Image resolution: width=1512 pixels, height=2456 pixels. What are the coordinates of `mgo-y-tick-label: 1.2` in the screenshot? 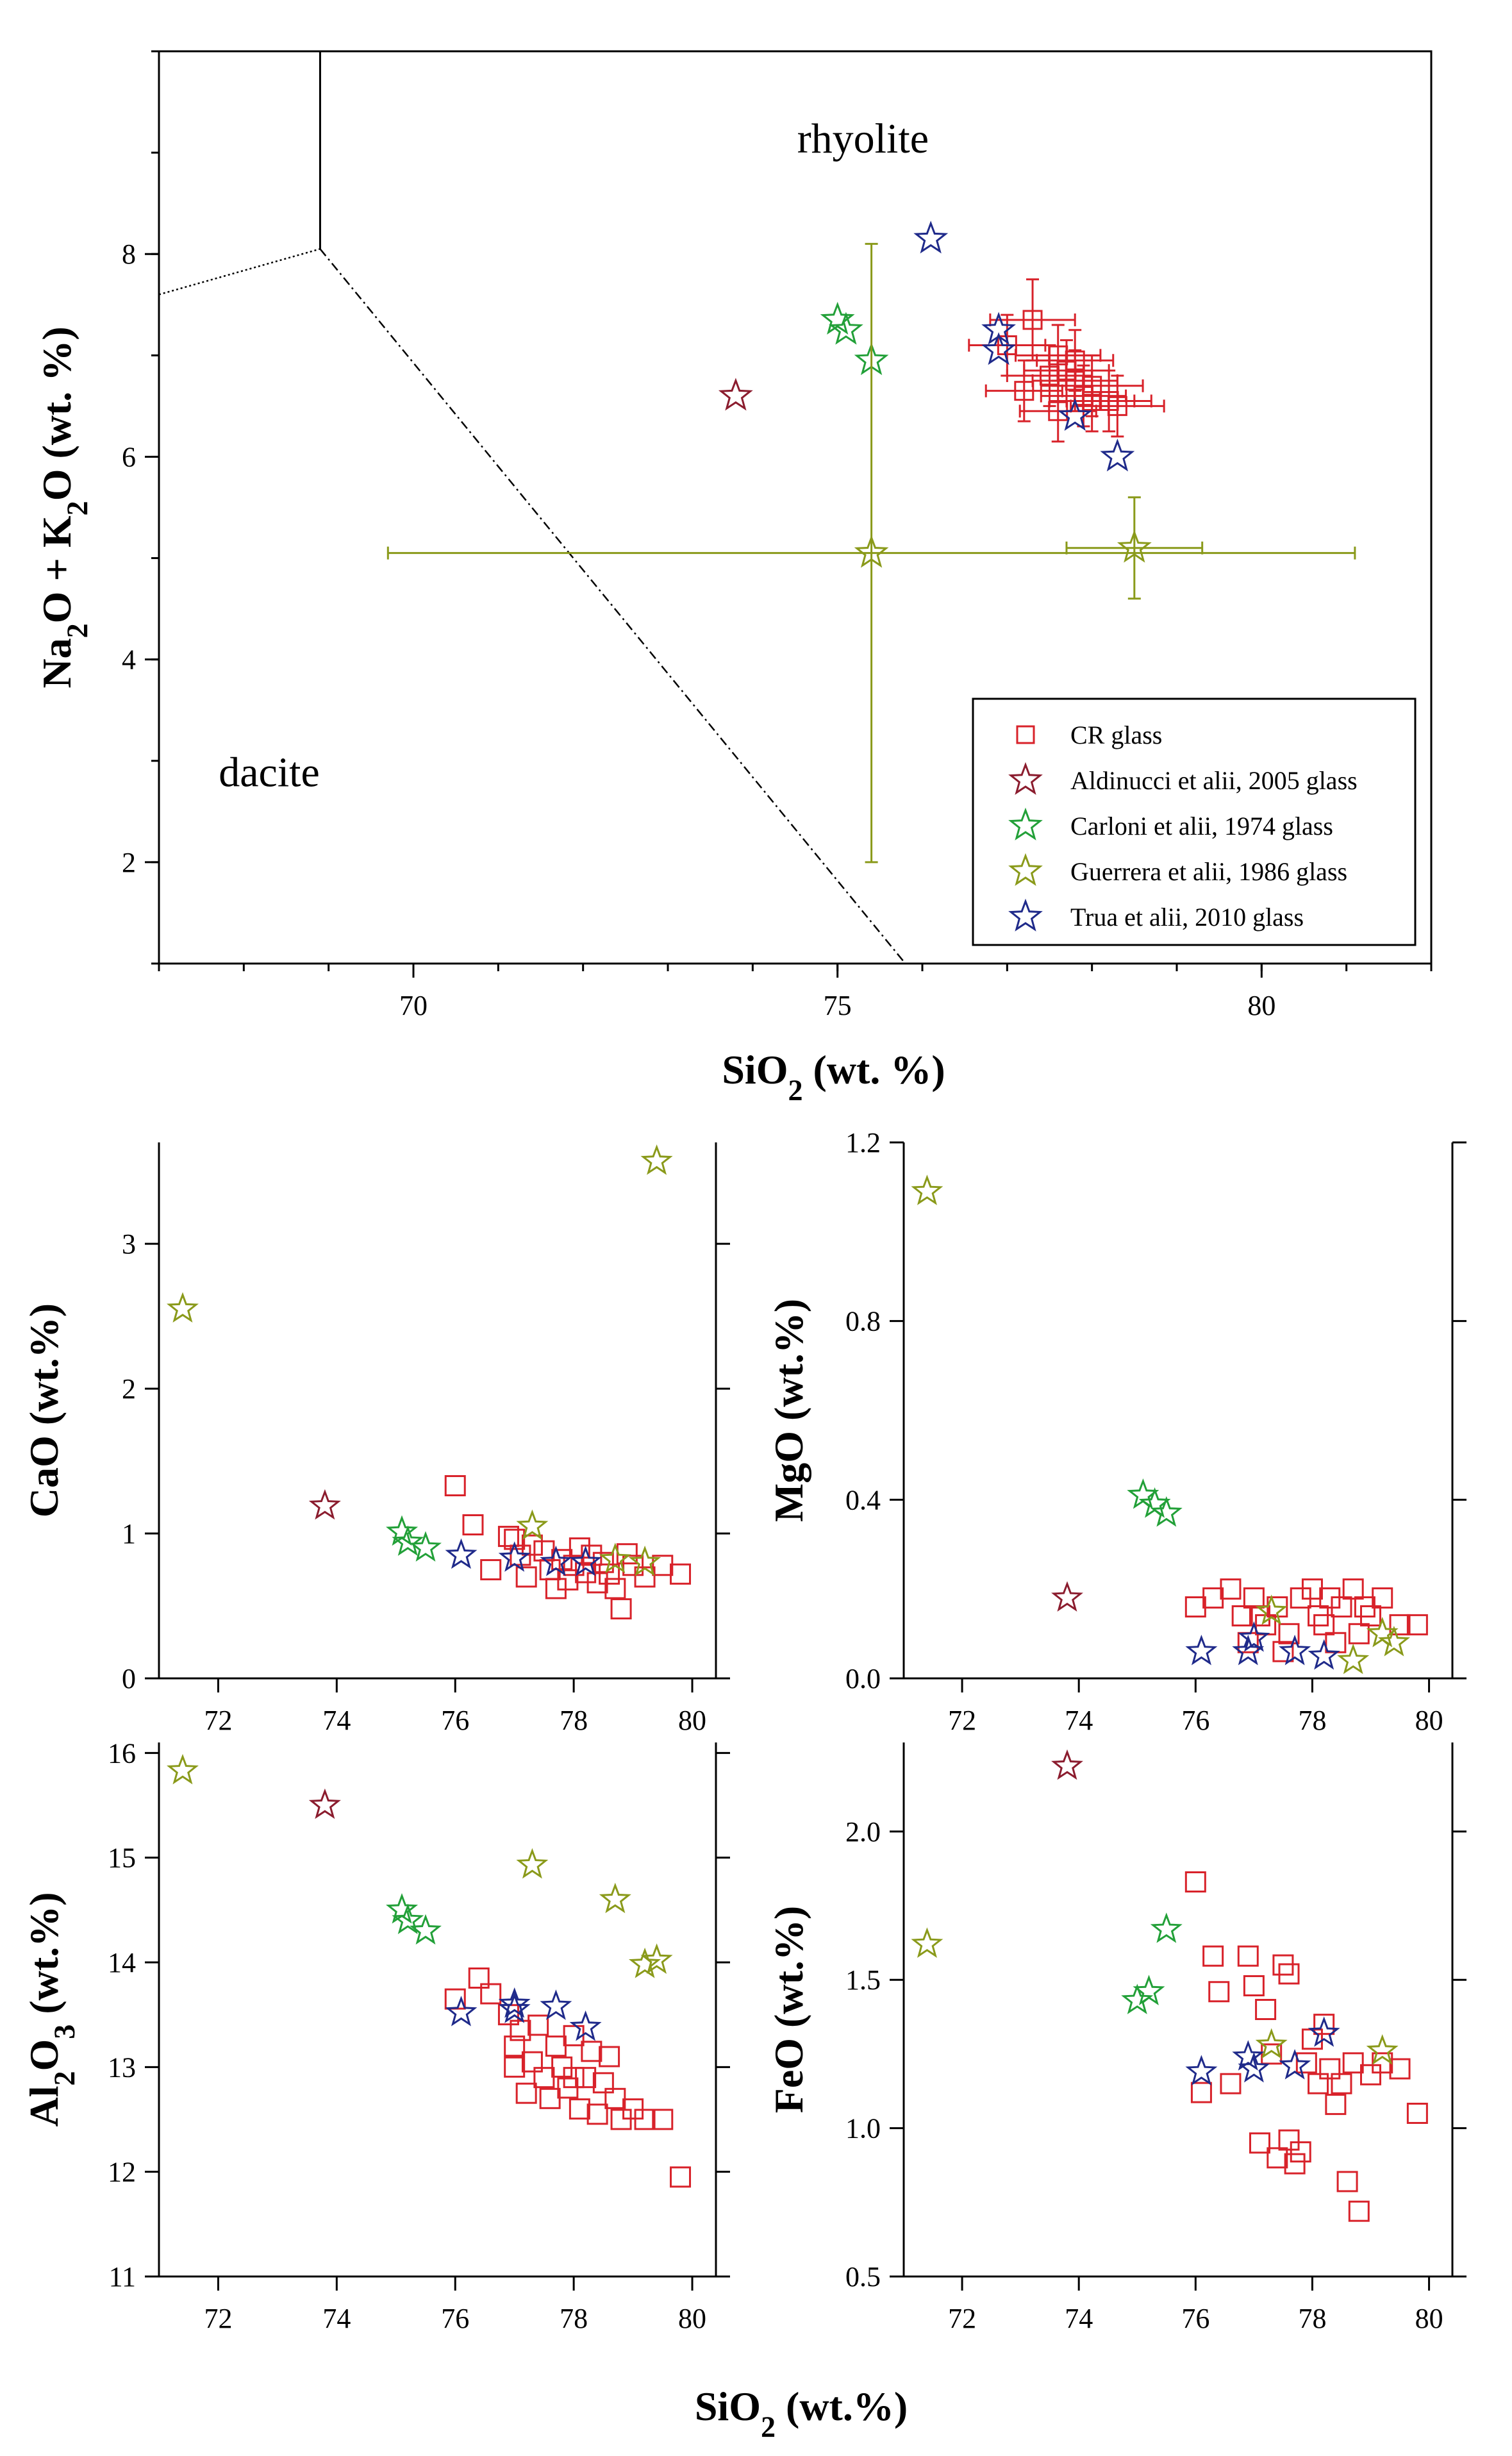 It's located at (863, 1142).